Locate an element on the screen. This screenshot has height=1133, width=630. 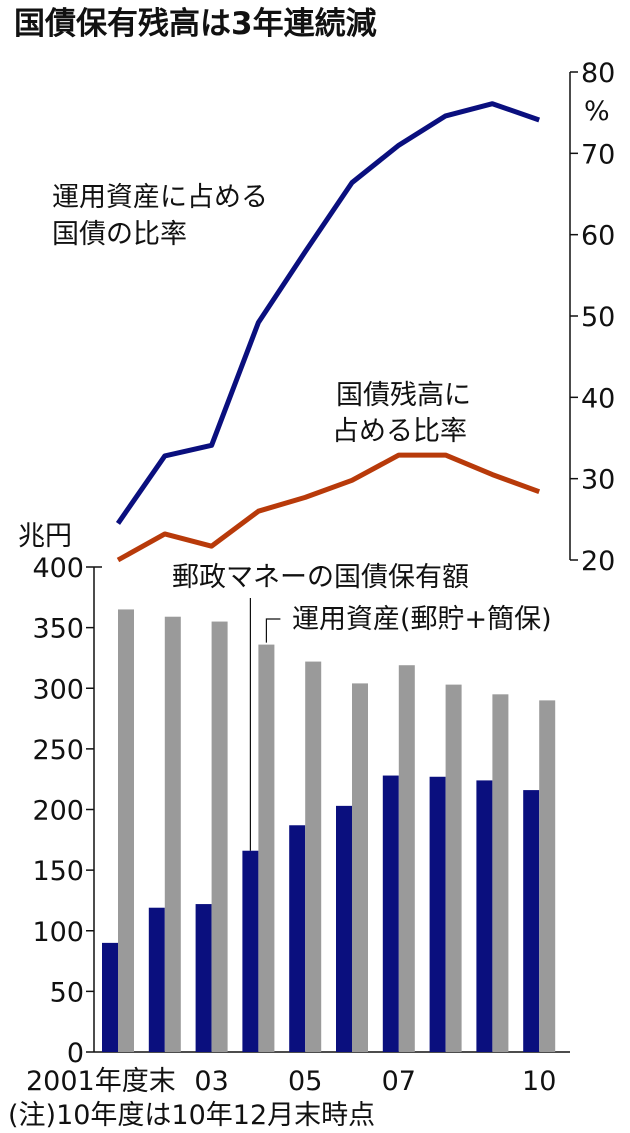
bar-y-tick-label: 250 is located at coordinates (58, 750).